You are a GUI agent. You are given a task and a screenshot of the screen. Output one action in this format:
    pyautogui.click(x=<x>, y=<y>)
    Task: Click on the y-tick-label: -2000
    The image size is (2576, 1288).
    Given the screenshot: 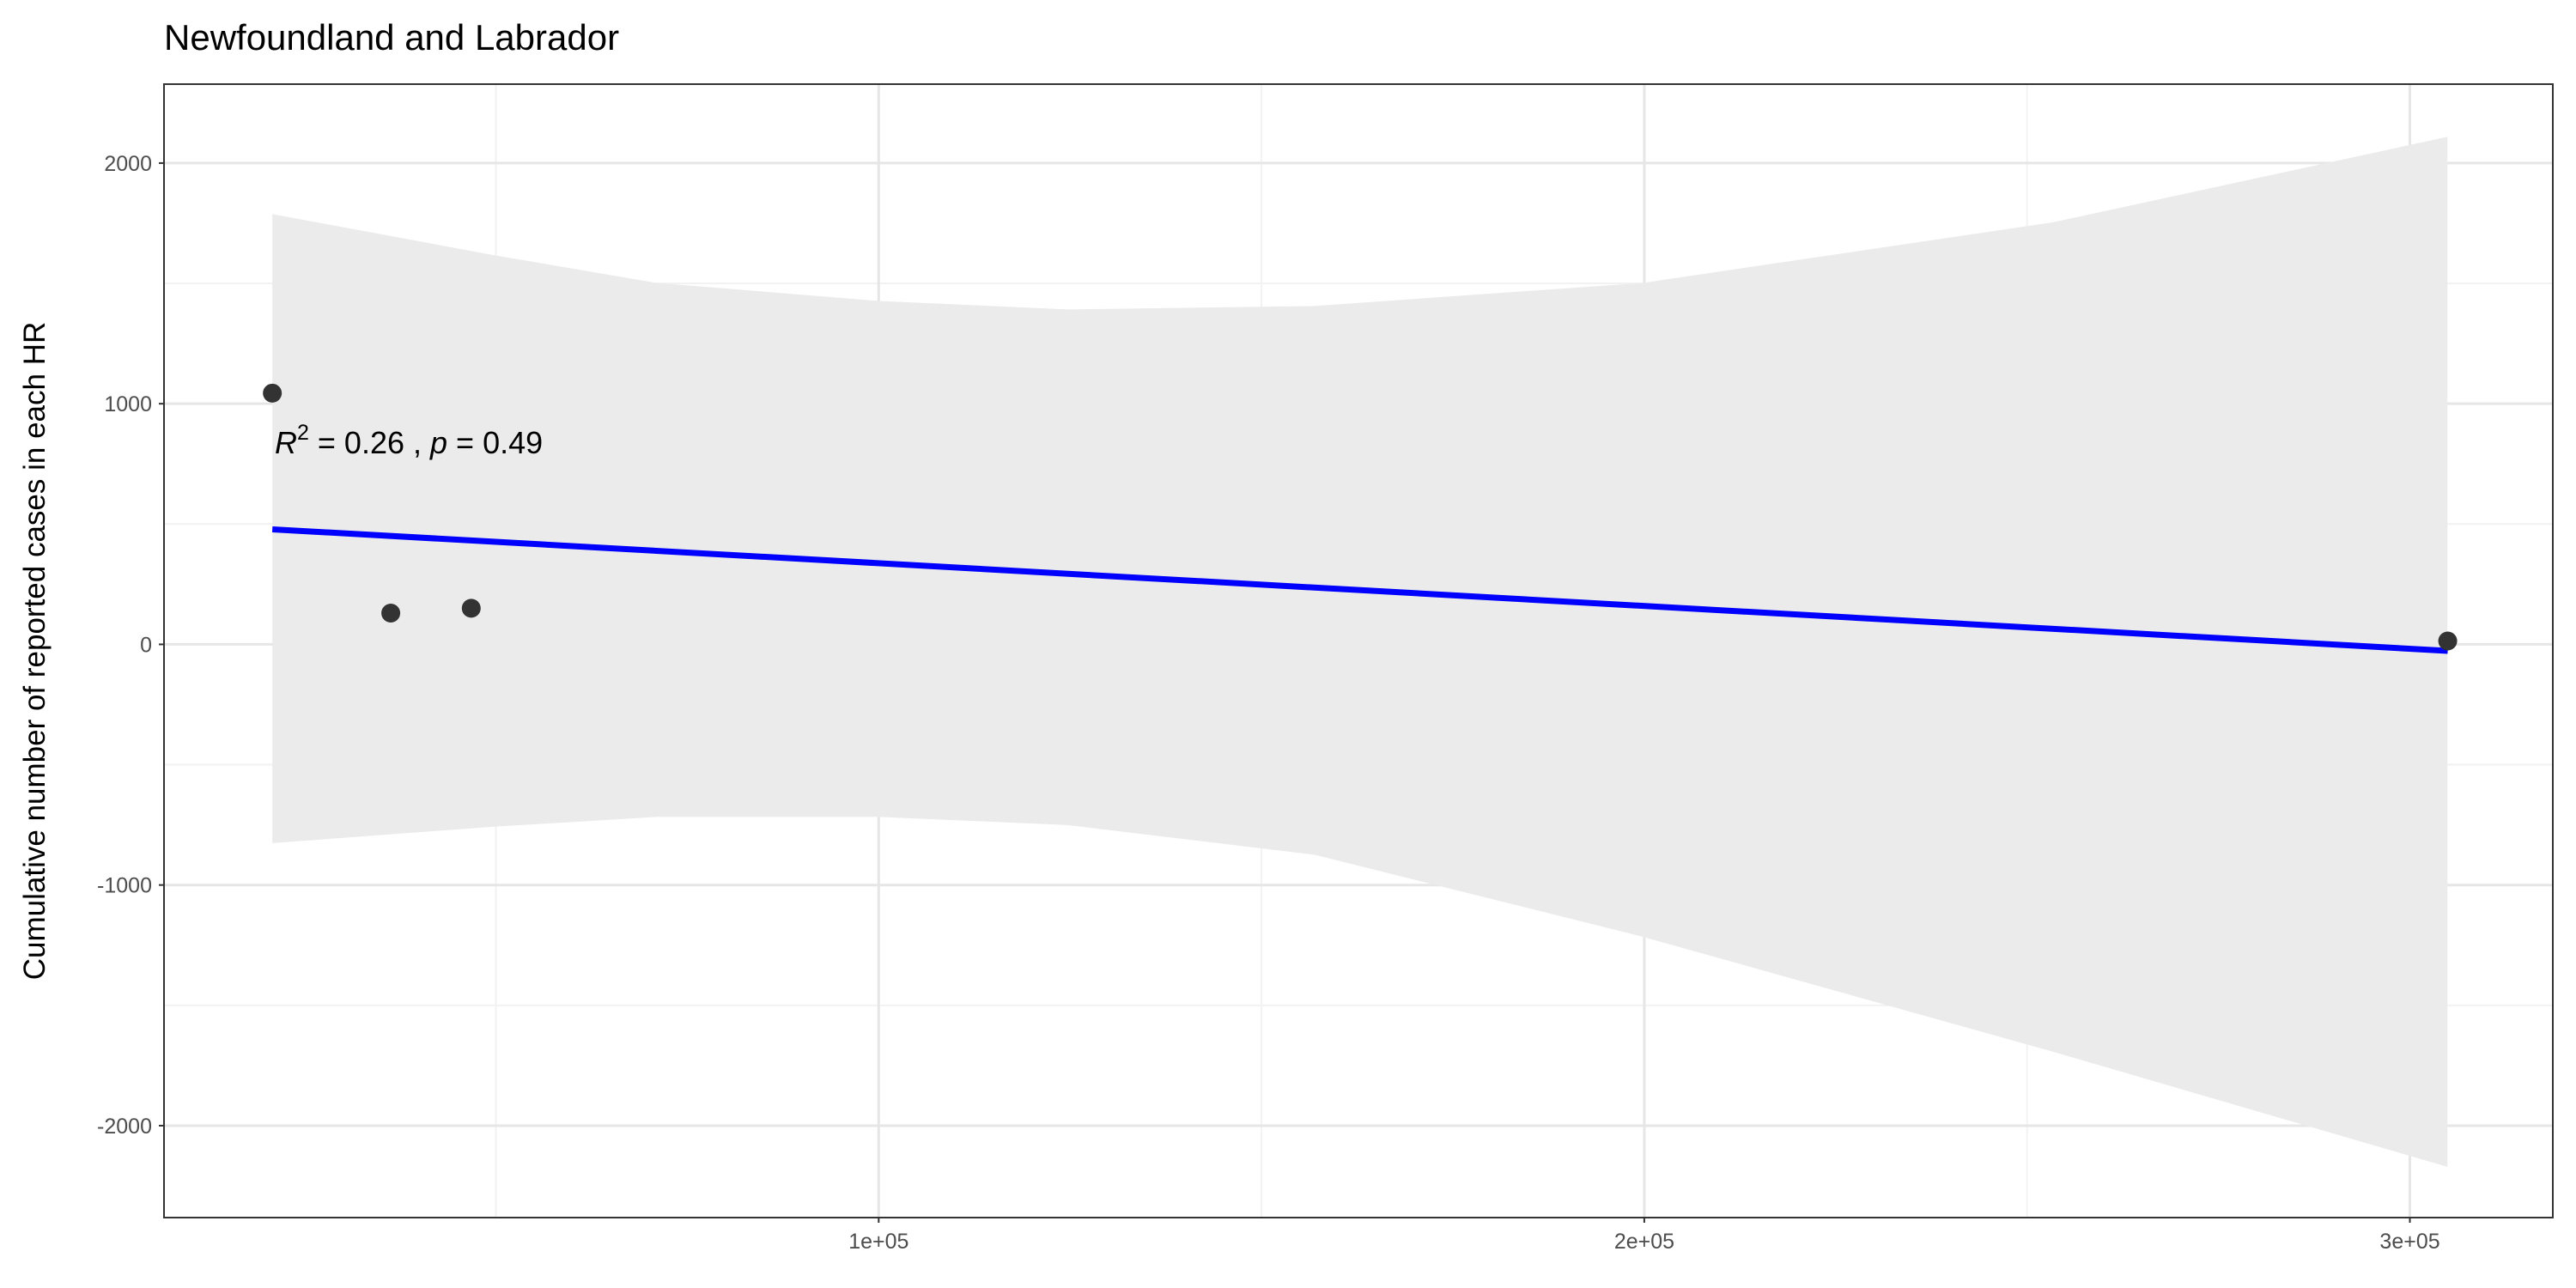 What is the action you would take?
    pyautogui.click(x=124, y=1127)
    